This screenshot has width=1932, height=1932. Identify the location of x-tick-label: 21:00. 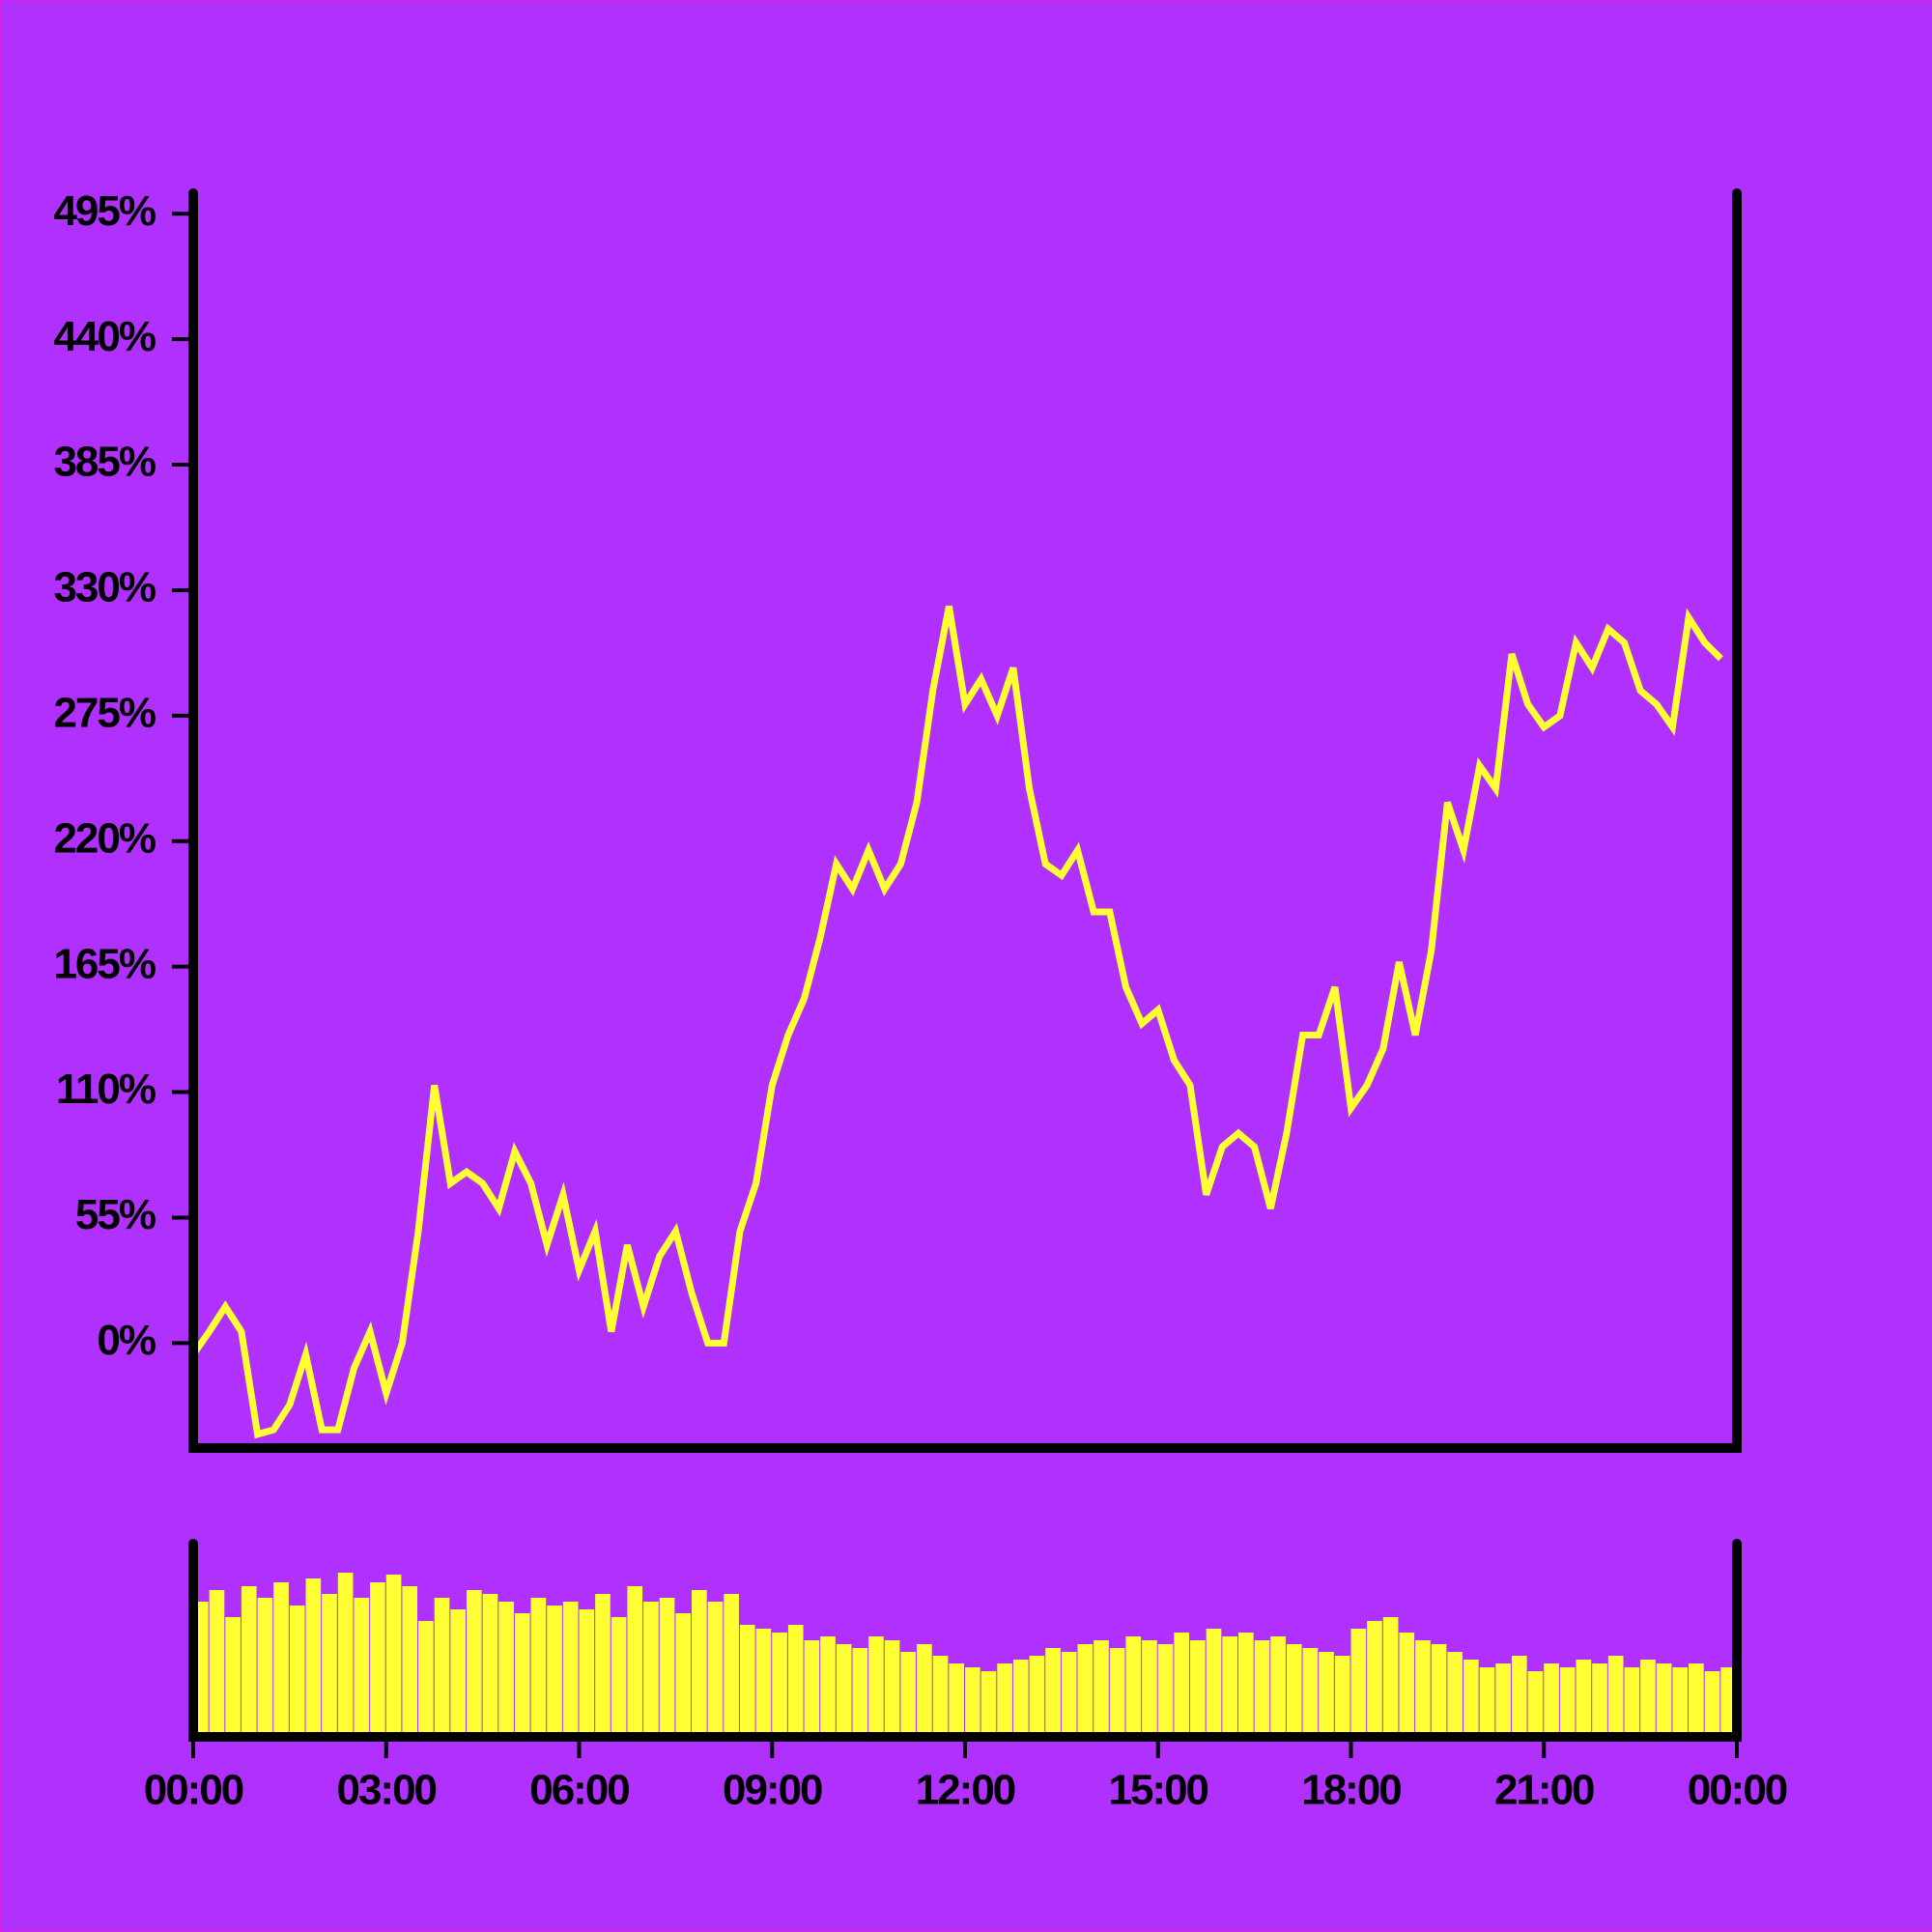
(1544, 1790).